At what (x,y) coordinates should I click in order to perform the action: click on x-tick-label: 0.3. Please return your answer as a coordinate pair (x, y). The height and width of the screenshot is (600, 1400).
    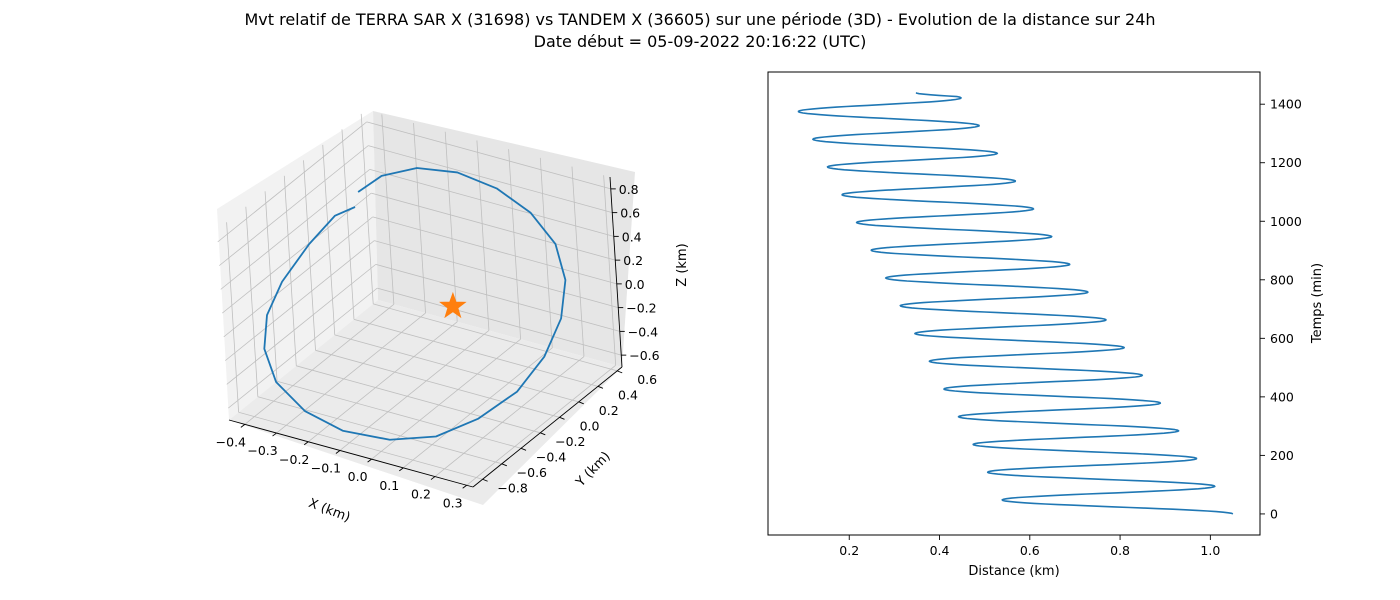
    Looking at the image, I should click on (453, 502).